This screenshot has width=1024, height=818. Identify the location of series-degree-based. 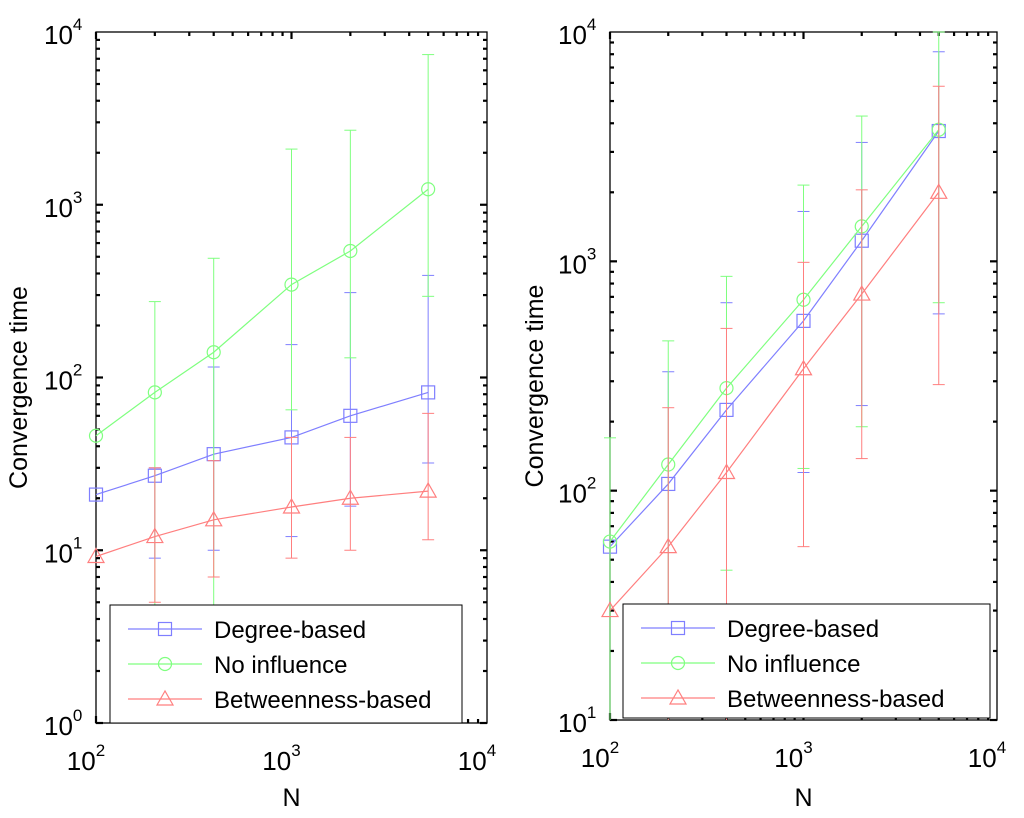
(262, 416).